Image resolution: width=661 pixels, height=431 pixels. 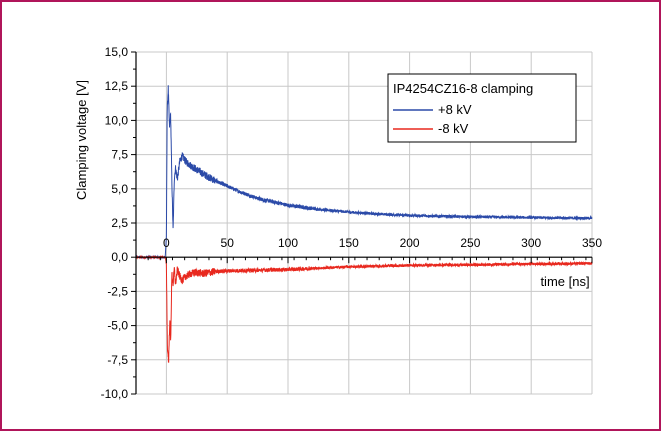 What do you see at coordinates (81, 140) in the screenshot?
I see `y-axis-title: Clamping voltage [V]` at bounding box center [81, 140].